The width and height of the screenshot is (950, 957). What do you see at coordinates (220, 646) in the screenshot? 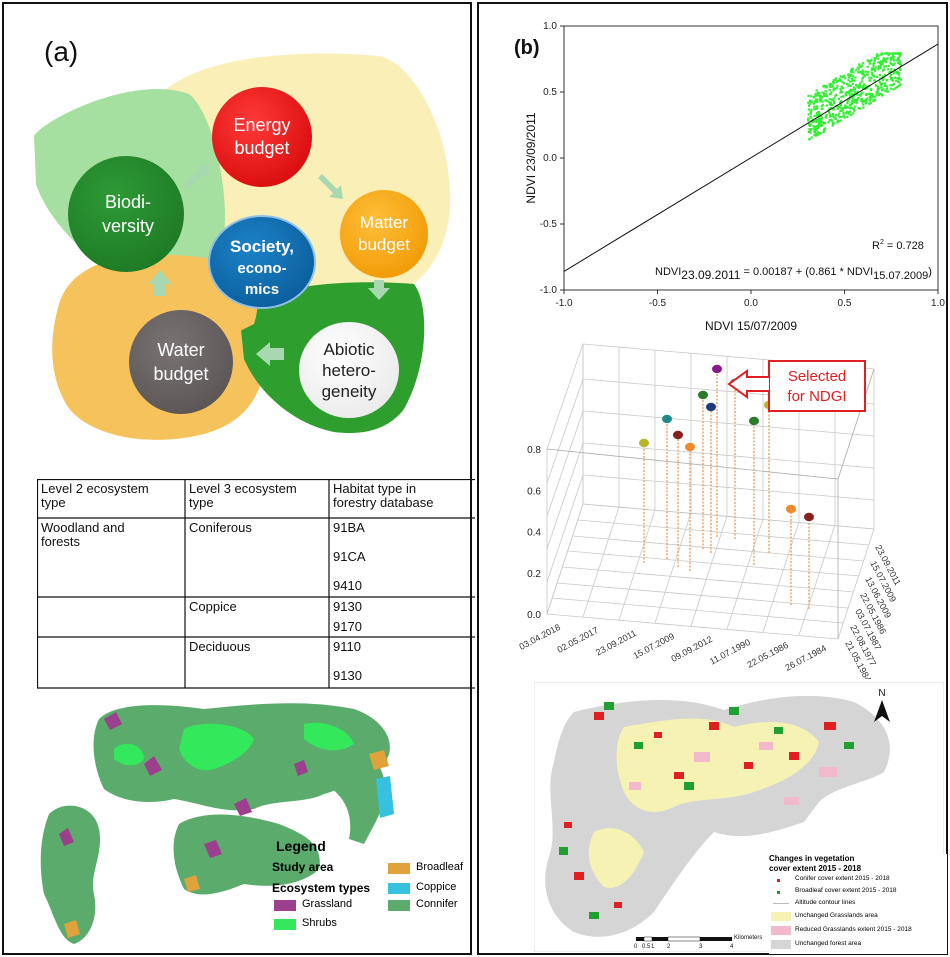
I see `table-row-deciduous-l3: Deciduous` at bounding box center [220, 646].